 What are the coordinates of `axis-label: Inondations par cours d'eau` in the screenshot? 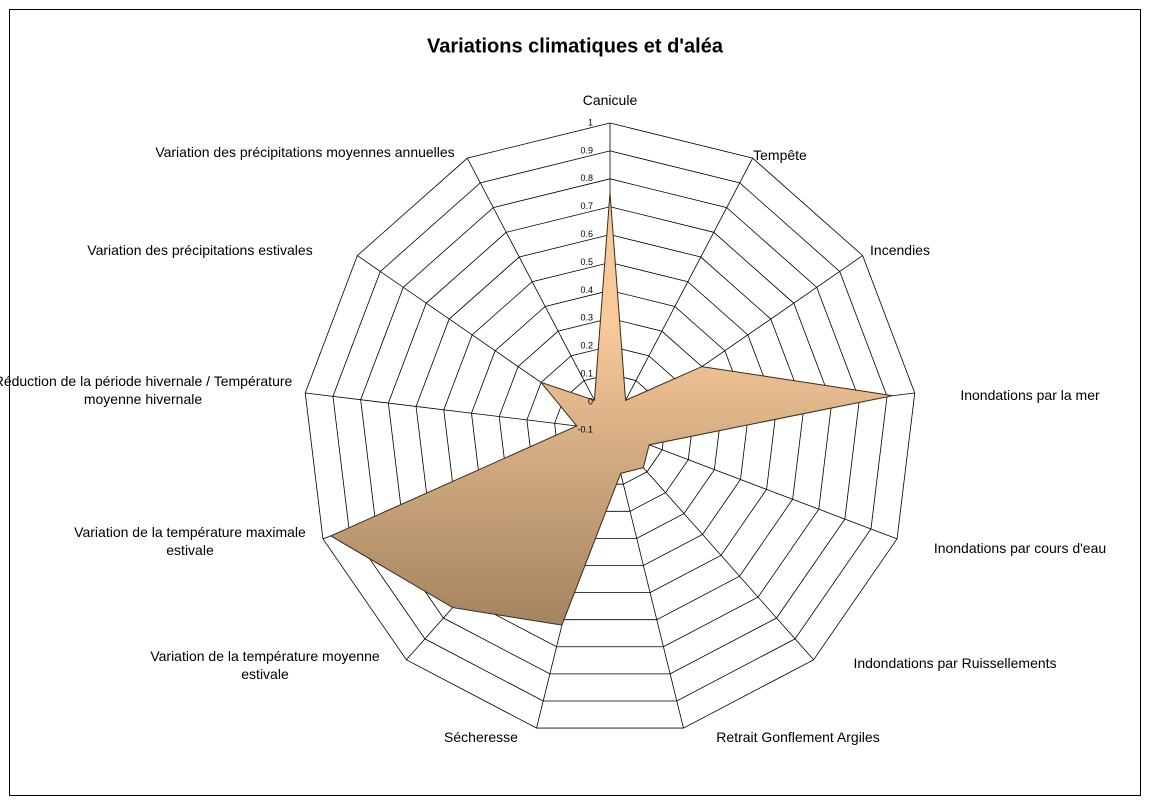 It's located at (1020, 548).